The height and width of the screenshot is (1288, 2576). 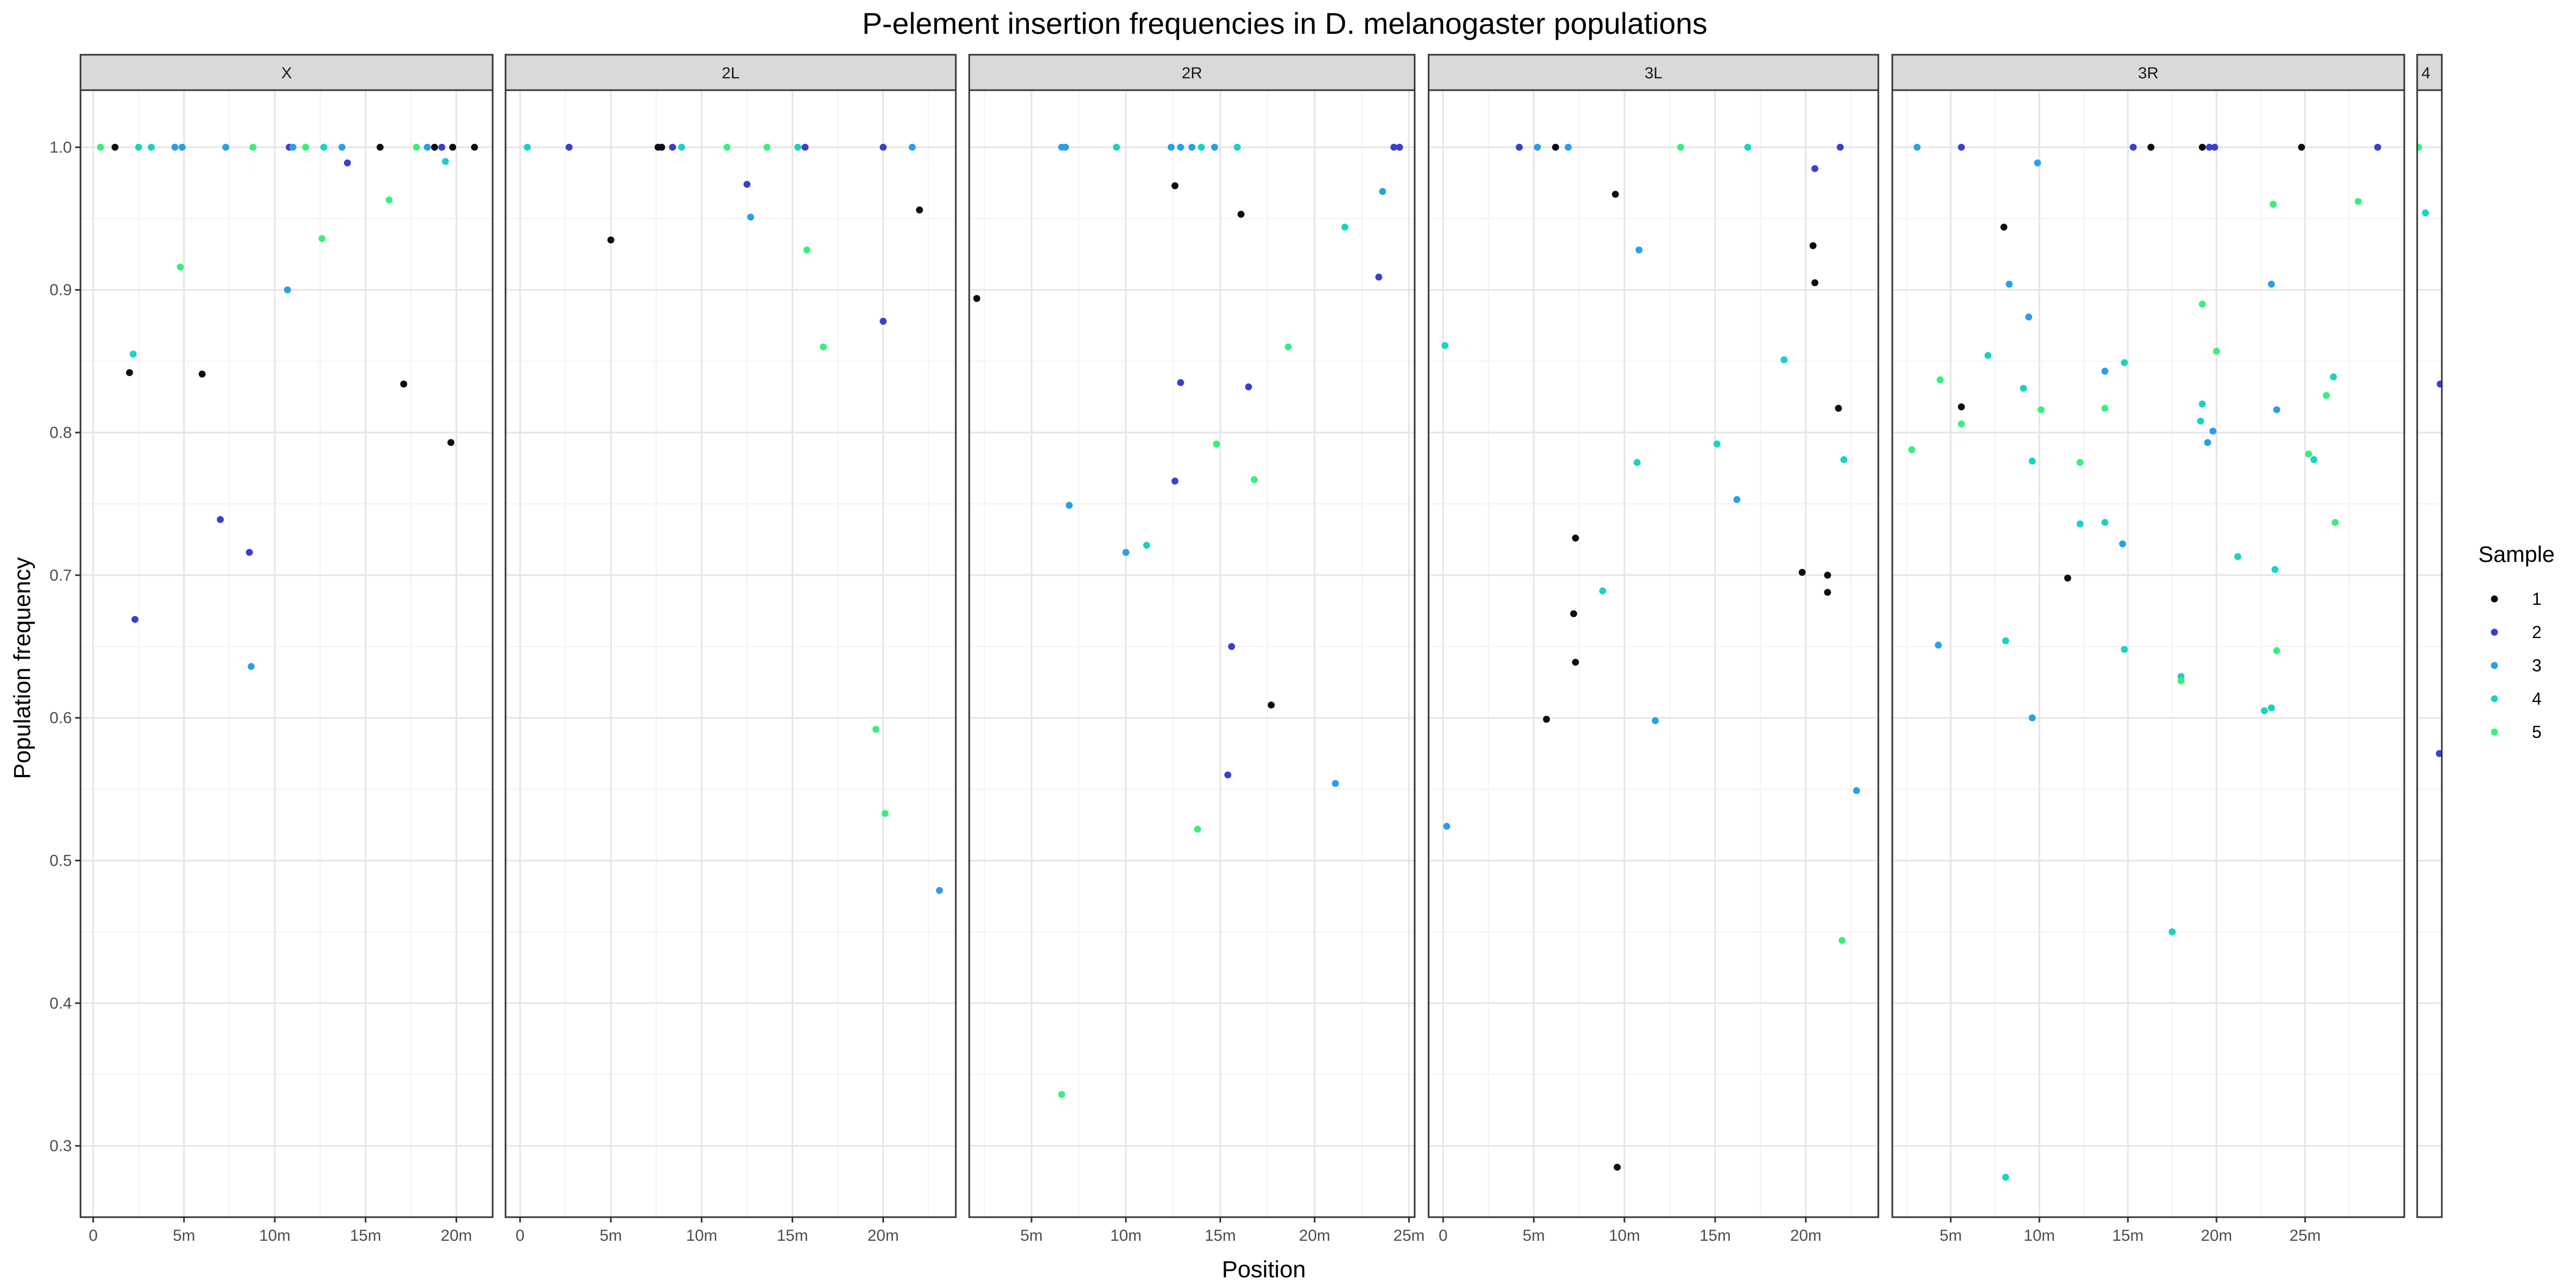 What do you see at coordinates (2537, 698) in the screenshot?
I see `legend-label: 4` at bounding box center [2537, 698].